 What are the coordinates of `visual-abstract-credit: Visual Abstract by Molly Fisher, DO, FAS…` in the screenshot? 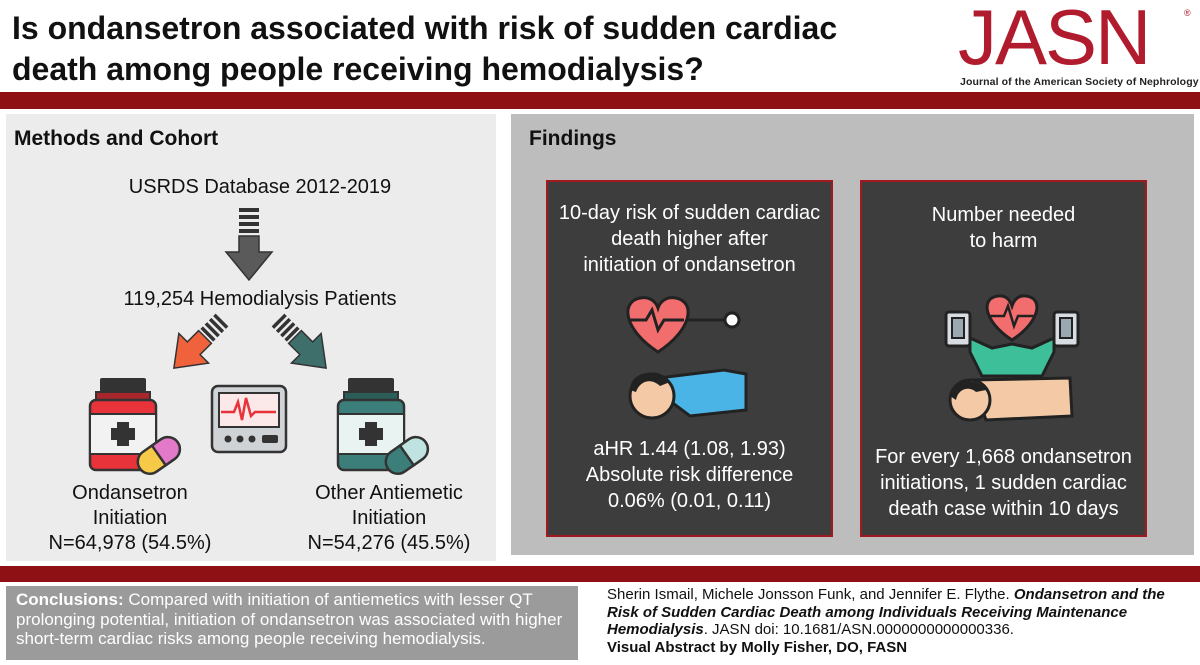 It's located at (757, 647).